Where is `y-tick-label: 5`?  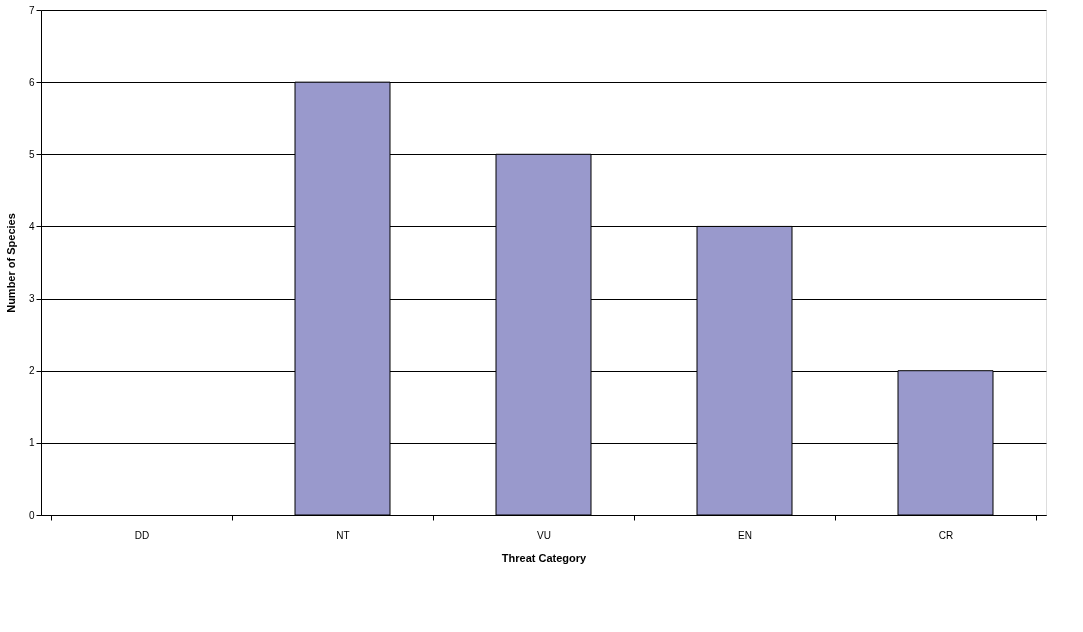
y-tick-label: 5 is located at coordinates (31, 154).